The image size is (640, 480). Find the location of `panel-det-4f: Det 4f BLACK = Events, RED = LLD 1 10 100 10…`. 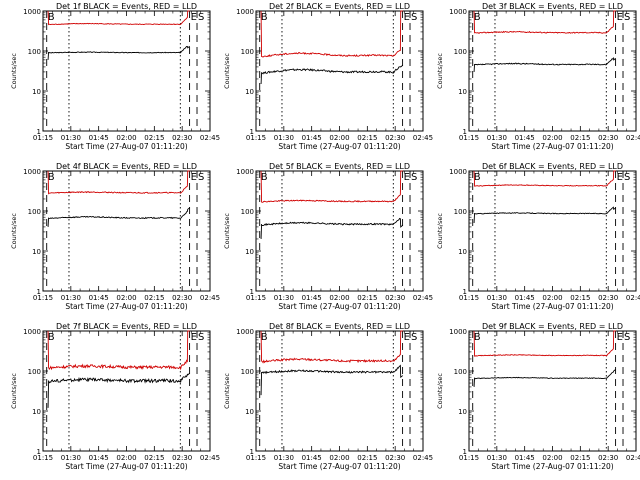

panel-det-4f: Det 4f BLACK = Events, RED = LLD 1 10 100 10… is located at coordinates (115, 236).